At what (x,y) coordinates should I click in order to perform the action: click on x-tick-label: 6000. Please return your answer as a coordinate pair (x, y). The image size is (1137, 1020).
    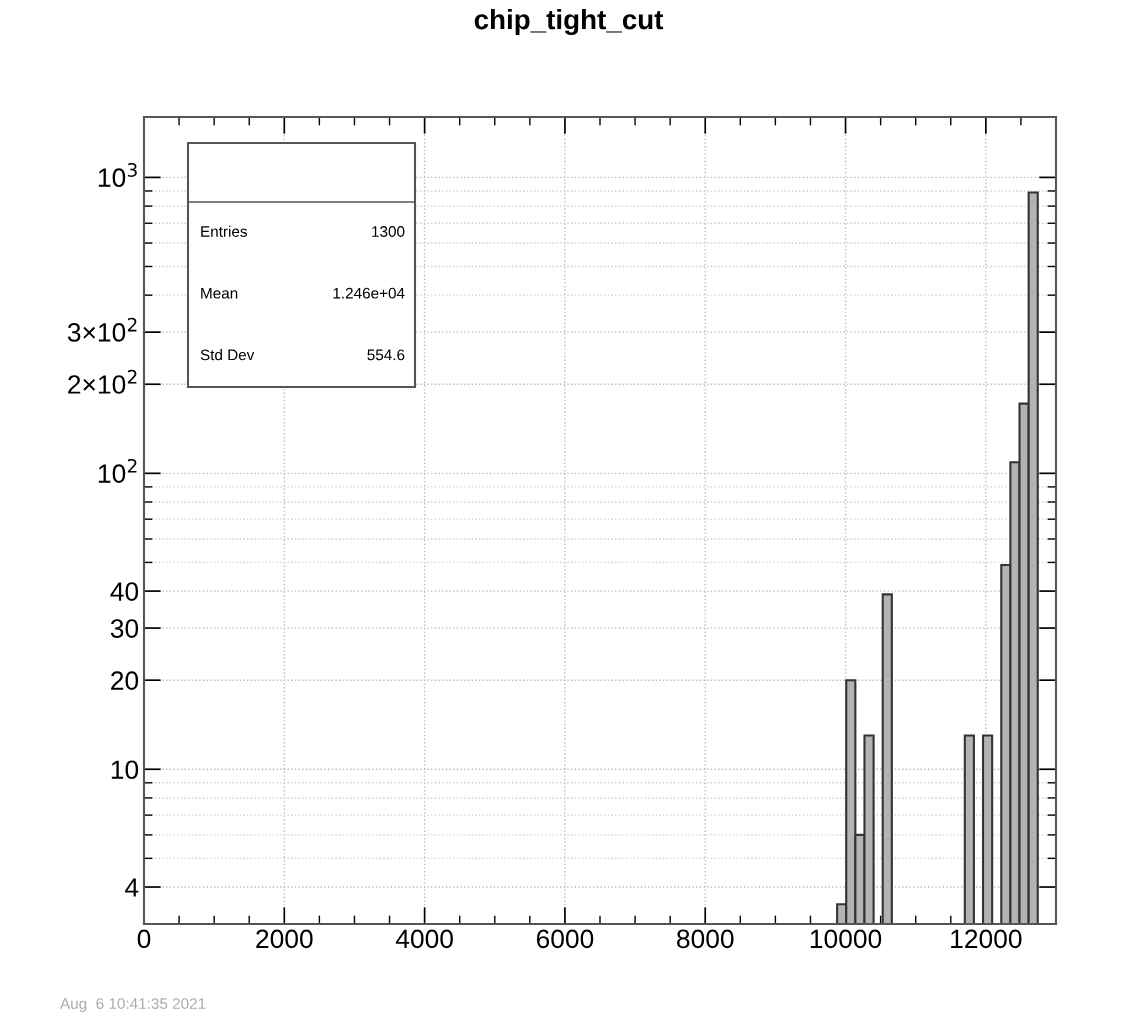
    Looking at the image, I should click on (565, 939).